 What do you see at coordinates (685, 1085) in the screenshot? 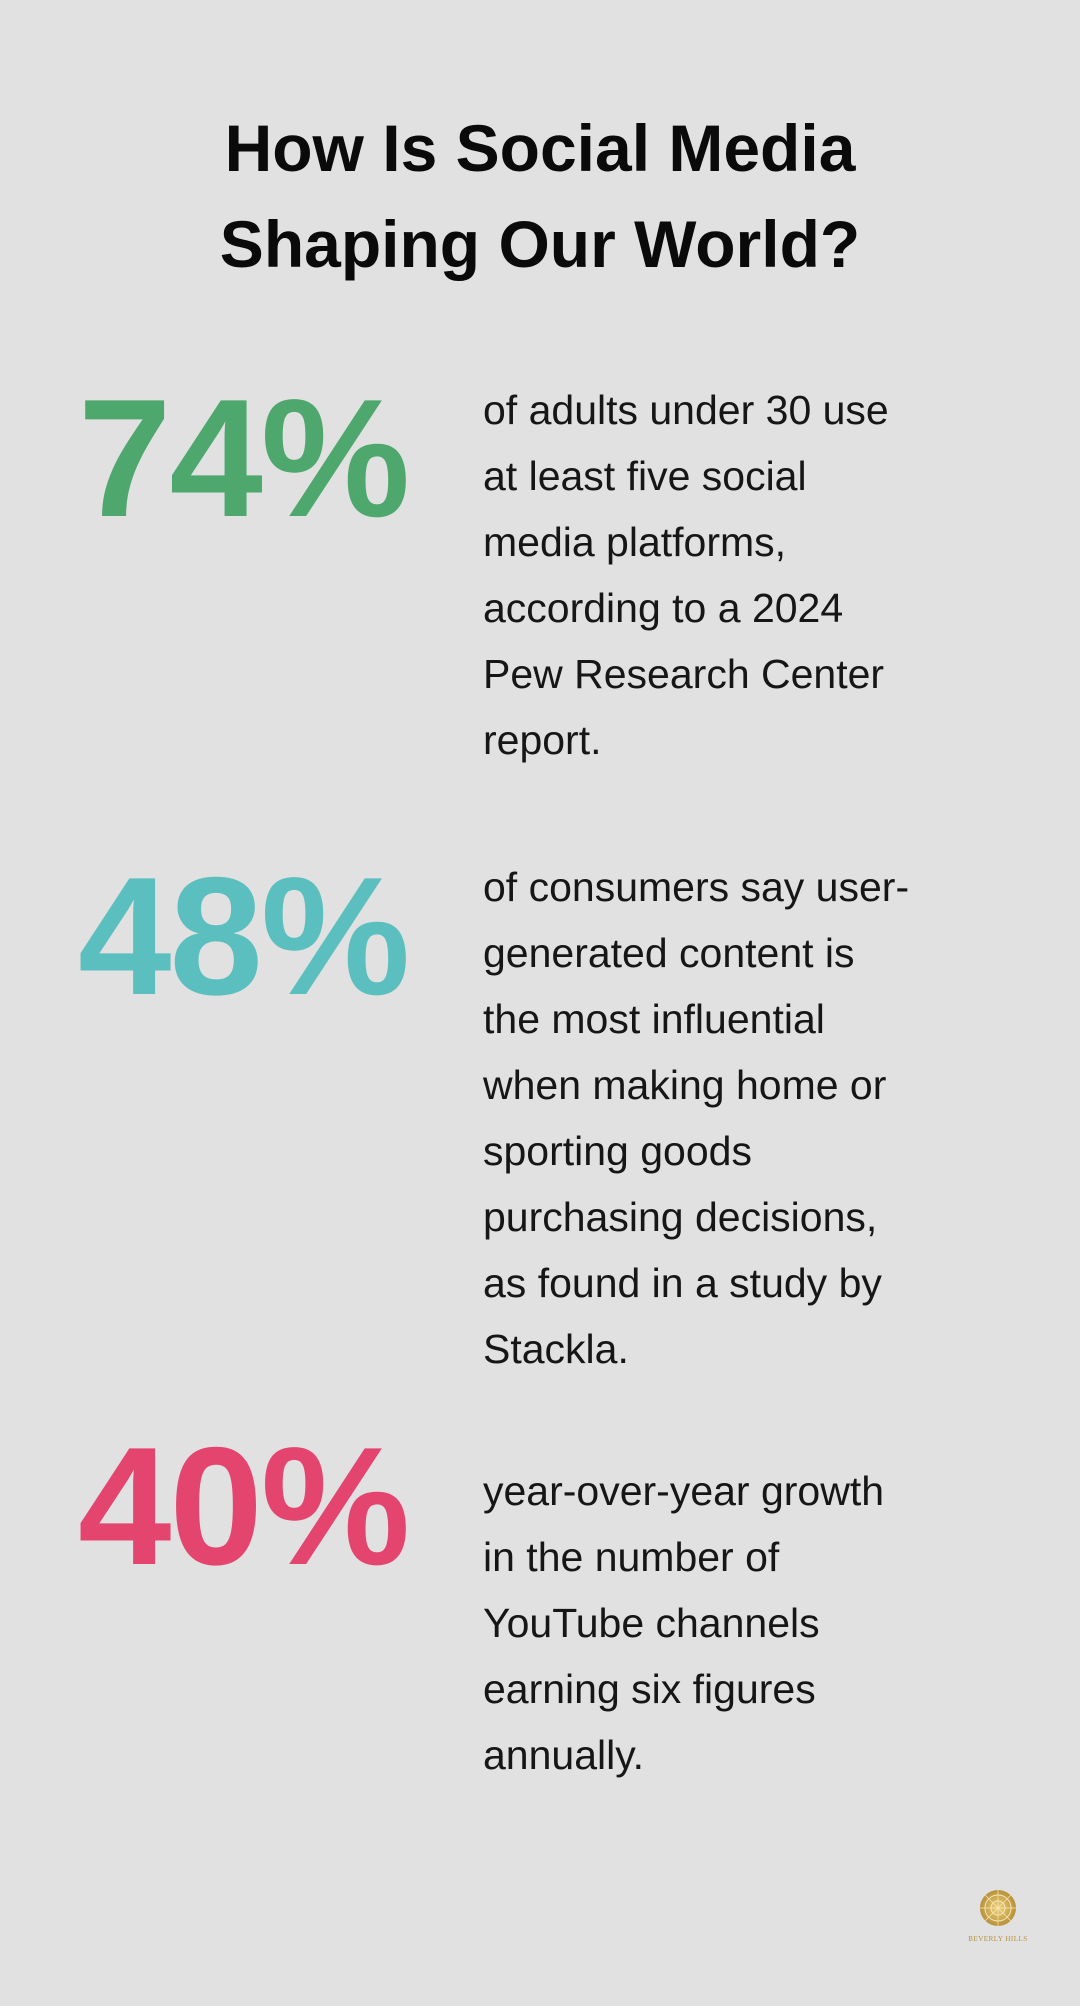
I see `desc-line: when making home or` at bounding box center [685, 1085].